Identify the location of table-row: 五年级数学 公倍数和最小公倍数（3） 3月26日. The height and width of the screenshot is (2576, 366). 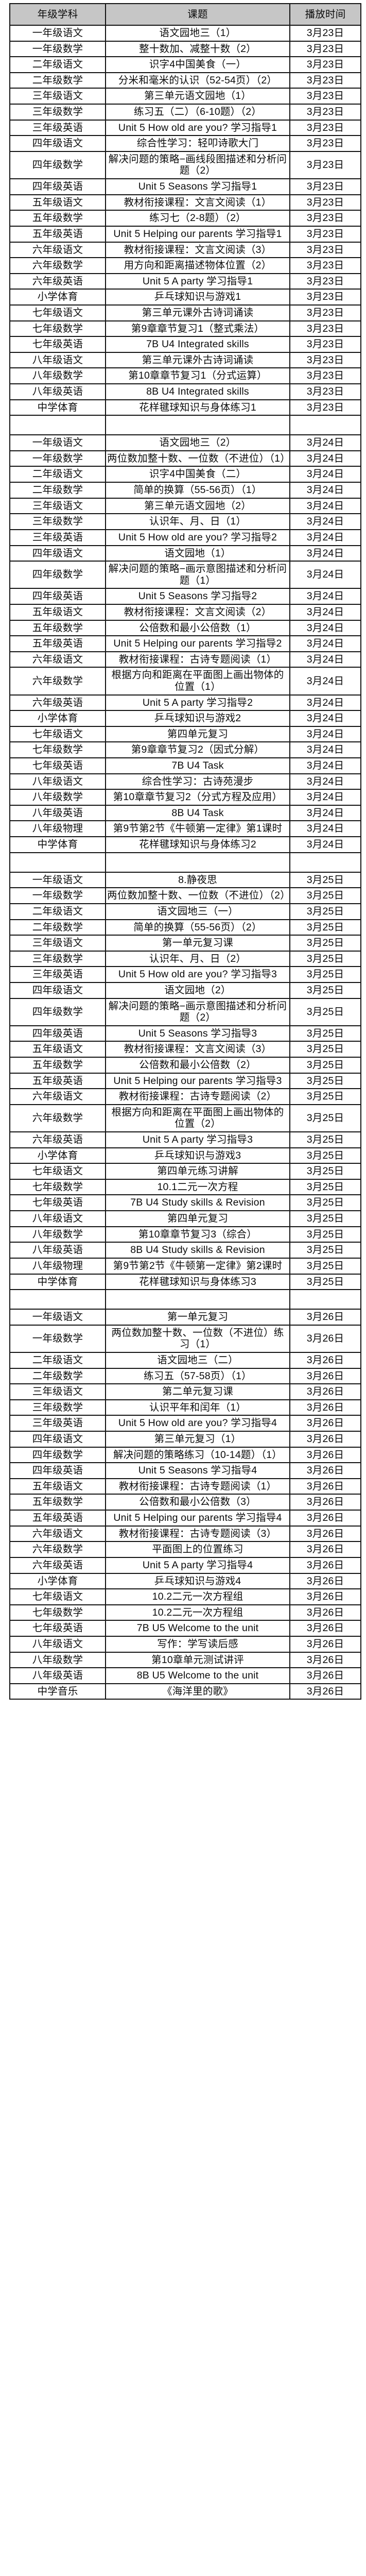
(185, 1502).